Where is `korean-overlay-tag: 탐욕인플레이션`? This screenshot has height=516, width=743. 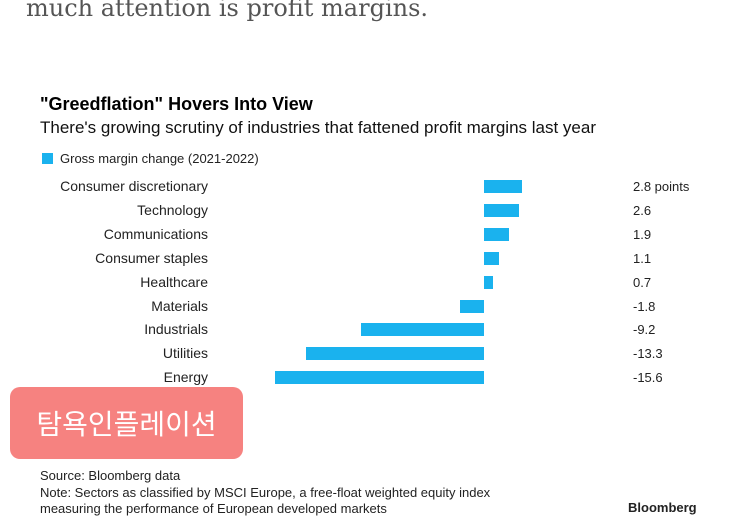
korean-overlay-tag: 탐욕인플레이션 is located at coordinates (126, 423).